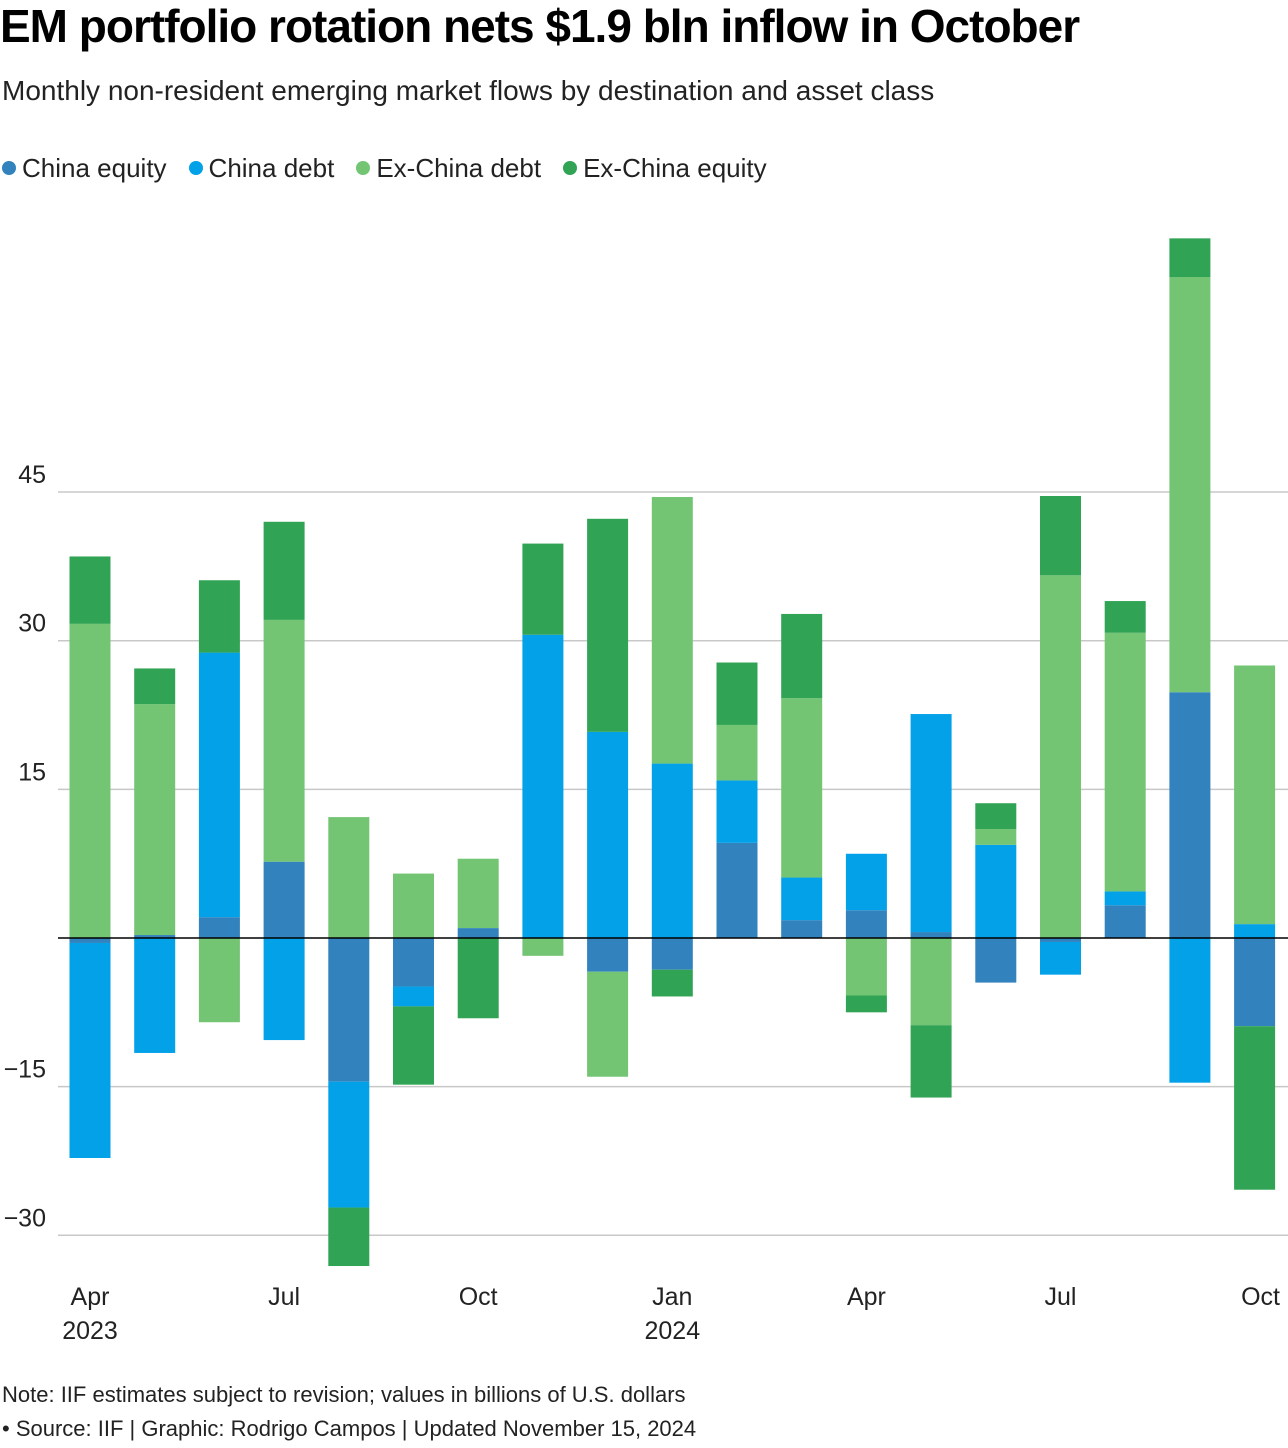  Describe the element at coordinates (32, 475) in the screenshot. I see `y-tick-label: 45` at that location.